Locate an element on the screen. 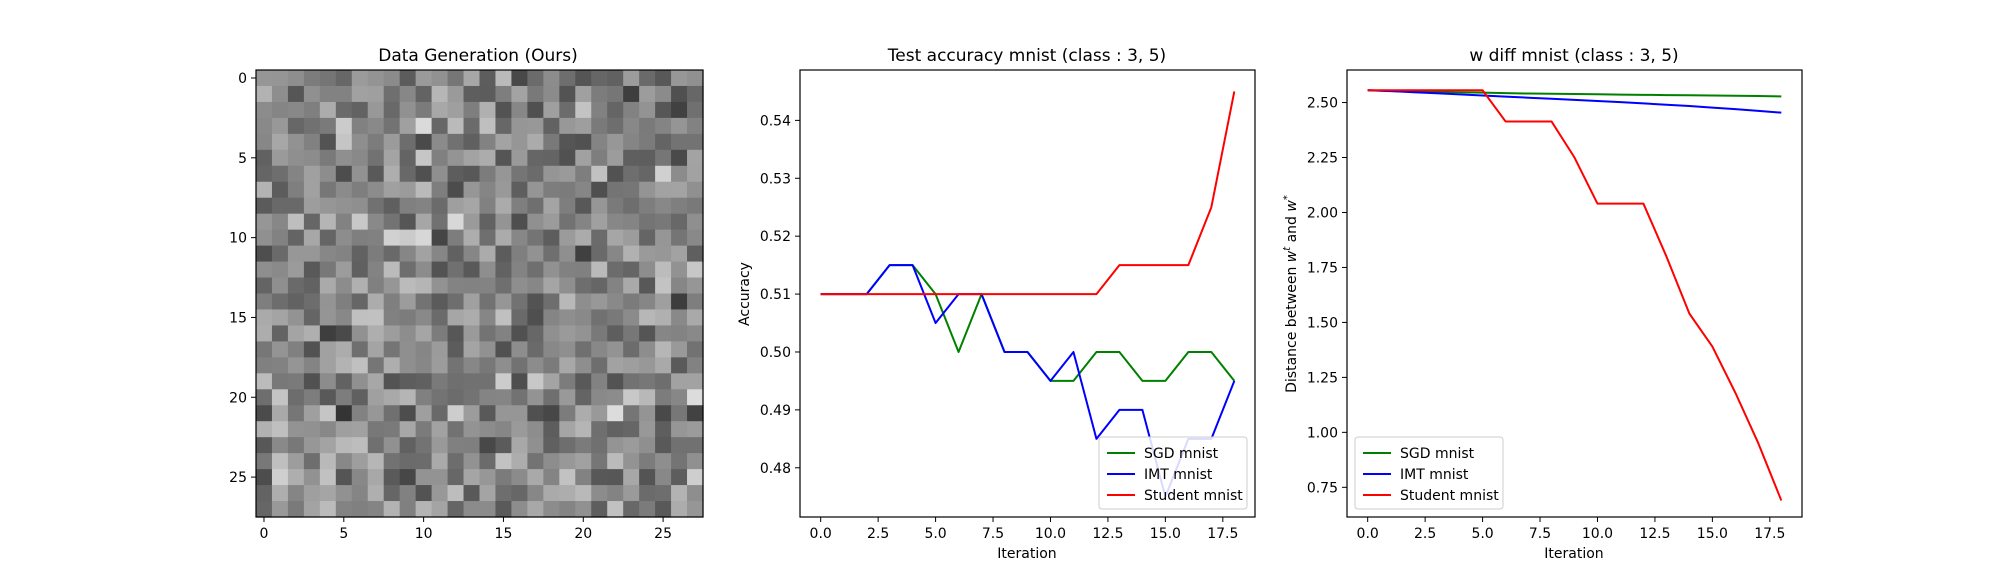 The width and height of the screenshot is (2000, 580). legend-label: Student mnist is located at coordinates (1449, 496).